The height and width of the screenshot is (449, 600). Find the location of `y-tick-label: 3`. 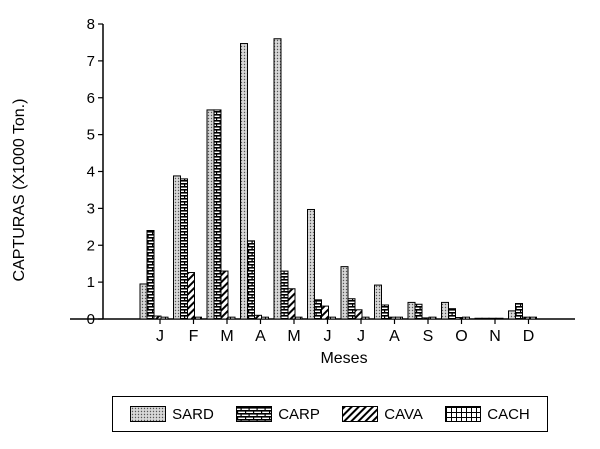

y-tick-label: 3 is located at coordinates (91, 208).